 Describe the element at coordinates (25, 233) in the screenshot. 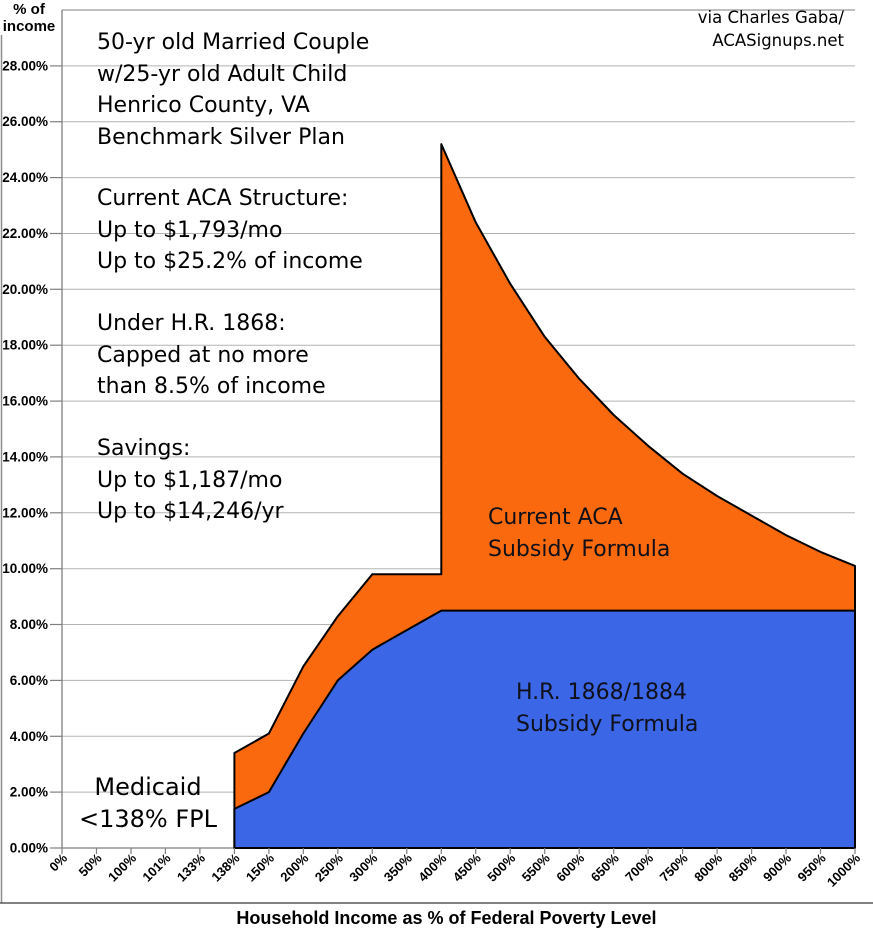

I see `y-tick-label: 22.00%` at that location.